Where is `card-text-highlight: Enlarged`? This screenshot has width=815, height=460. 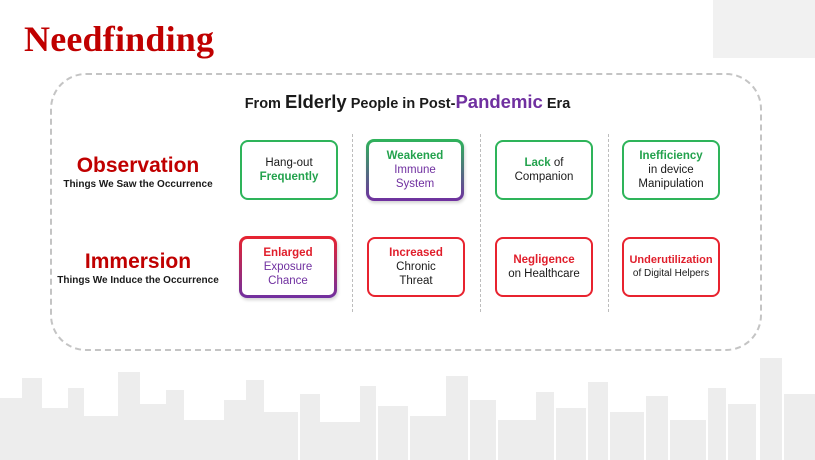
card-text-highlight: Enlarged is located at coordinates (288, 253).